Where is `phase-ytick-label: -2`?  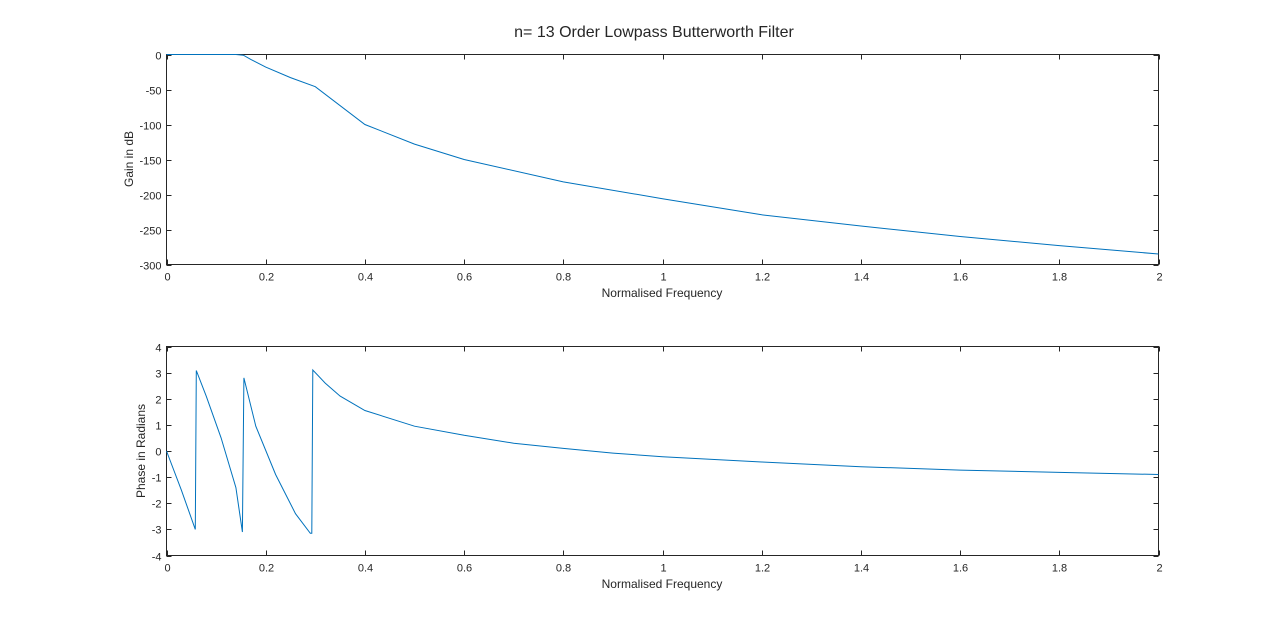
phase-ytick-label: -2 is located at coordinates (157, 505).